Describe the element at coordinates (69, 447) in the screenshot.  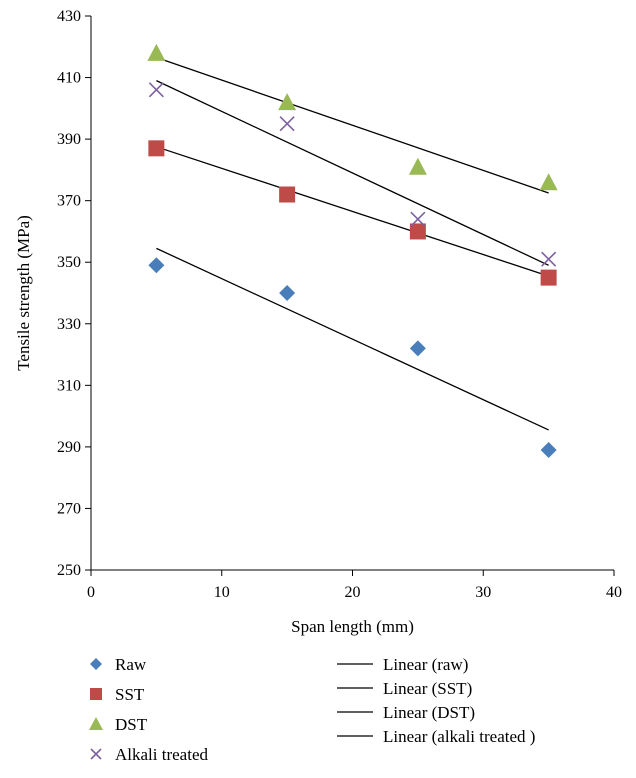
I see `y-tick-label: 290` at that location.